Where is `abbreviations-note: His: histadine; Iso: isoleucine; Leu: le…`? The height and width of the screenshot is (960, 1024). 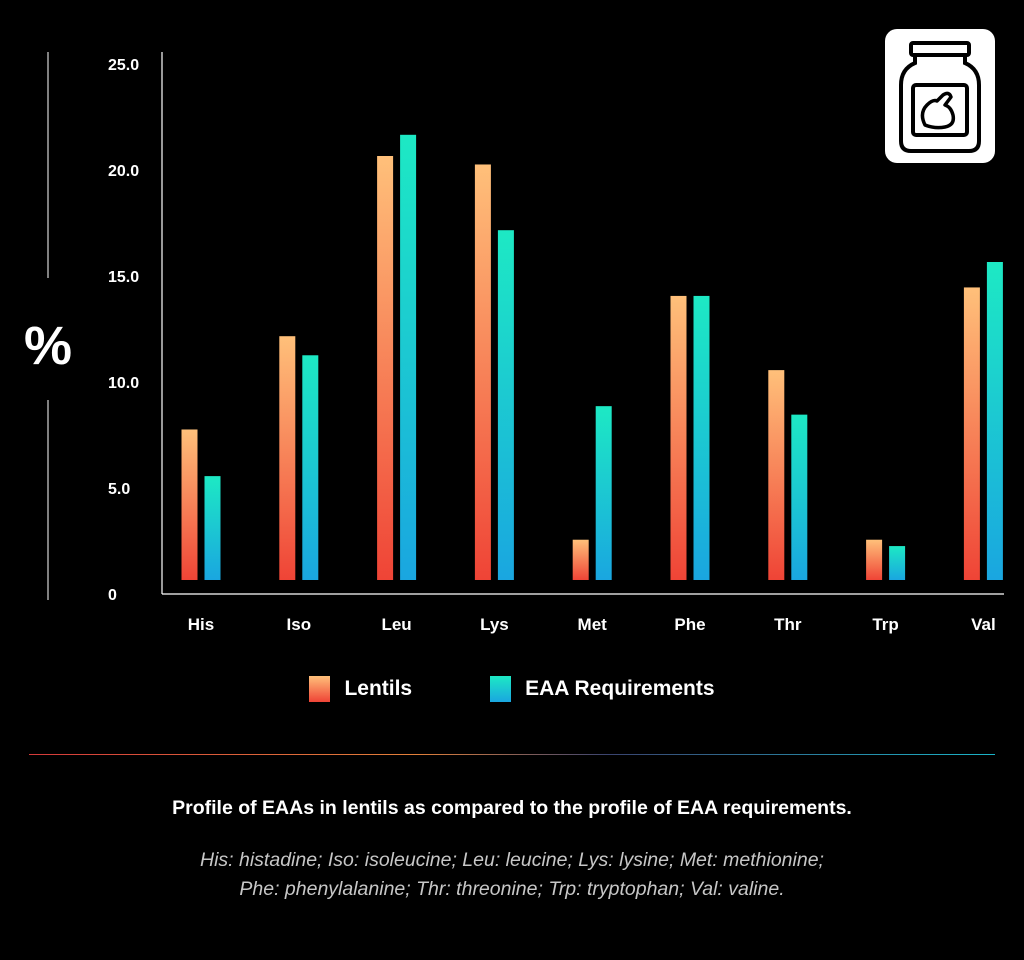
abbreviations-note: His: histadine; Iso: isoleucine; Leu: le… is located at coordinates (512, 875).